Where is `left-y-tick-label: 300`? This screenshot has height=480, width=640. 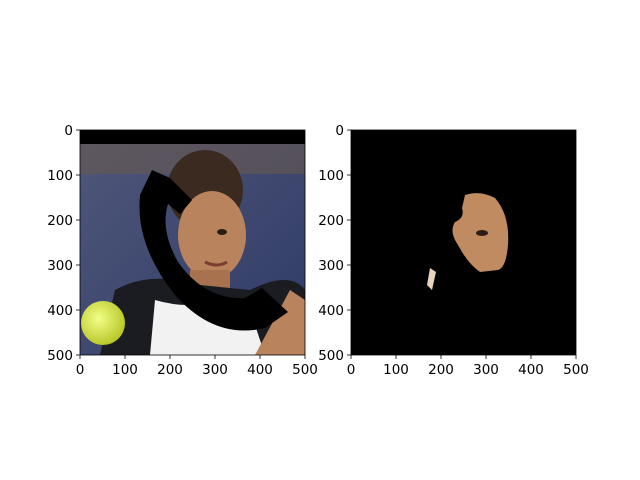
left-y-tick-label: 300 is located at coordinates (60, 266).